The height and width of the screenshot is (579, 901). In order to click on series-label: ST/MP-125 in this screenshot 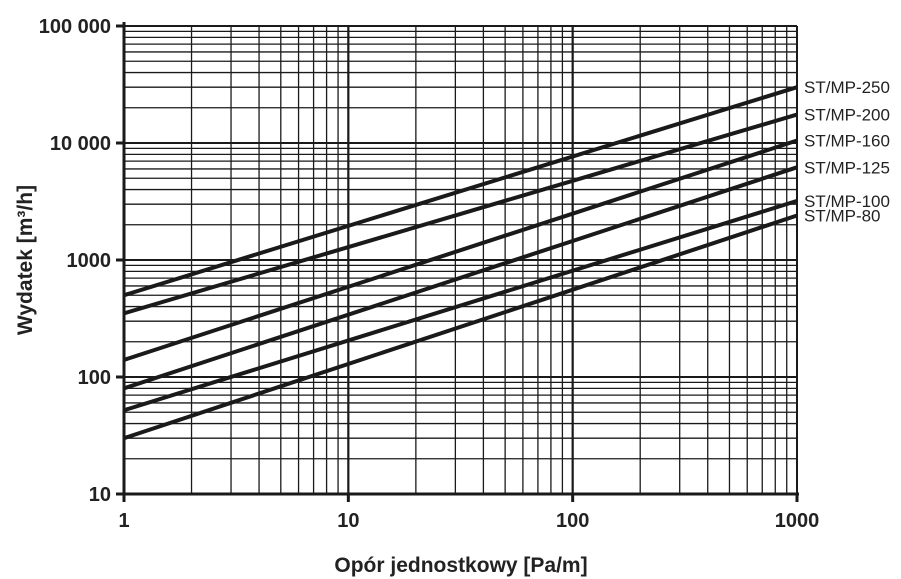, I will do `click(847, 167)`.